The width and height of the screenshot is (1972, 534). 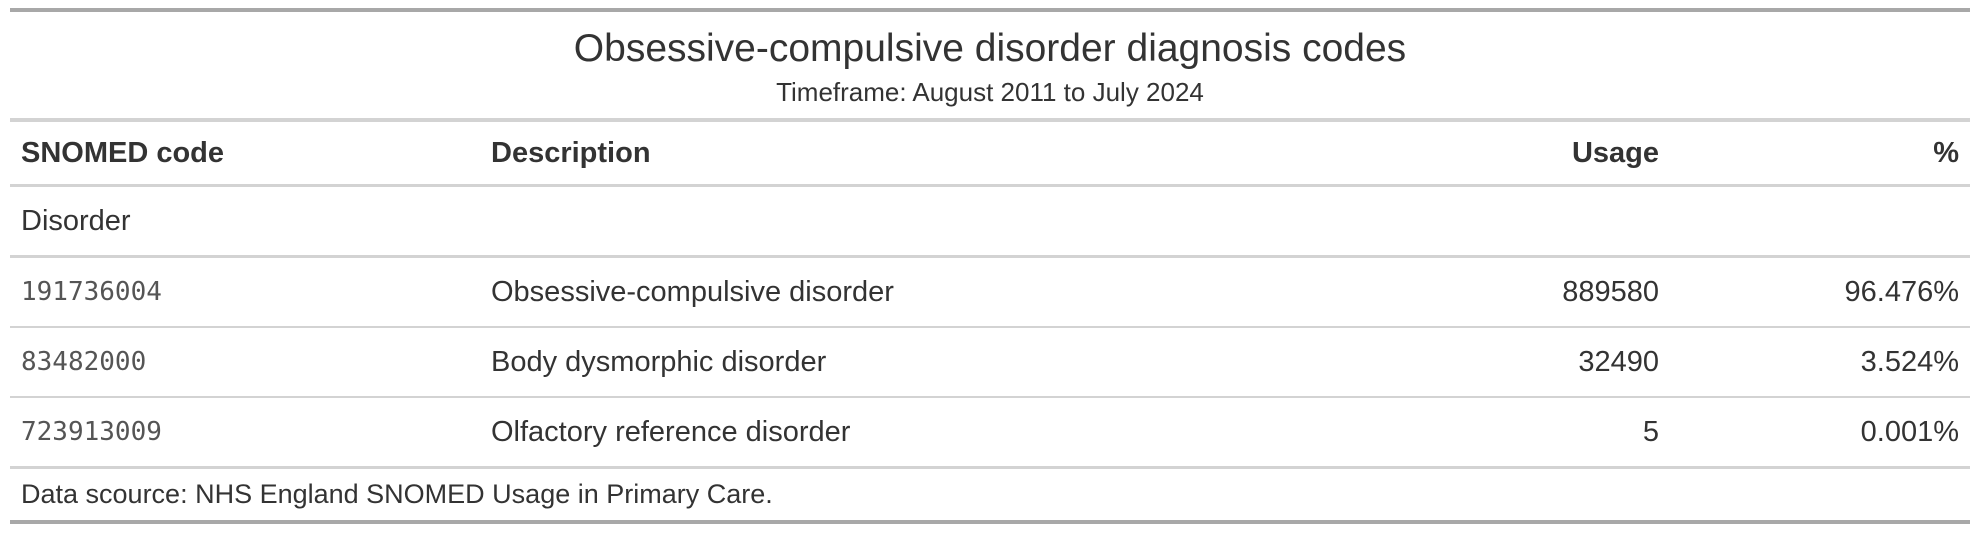 I want to click on column-header-code: SNOMED code, so click(x=245, y=154).